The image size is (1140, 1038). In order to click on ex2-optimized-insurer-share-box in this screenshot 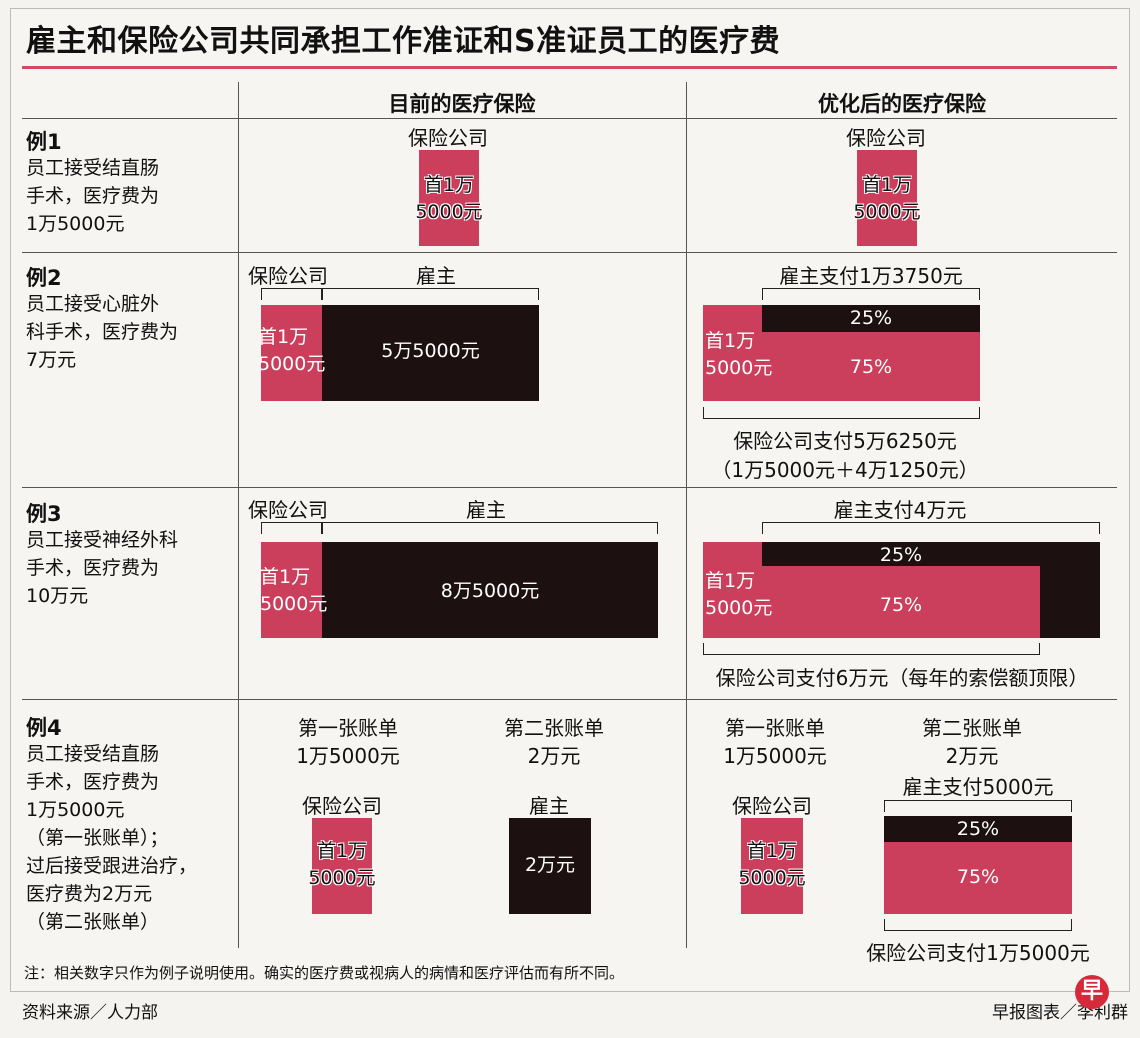, I will do `click(871, 366)`.